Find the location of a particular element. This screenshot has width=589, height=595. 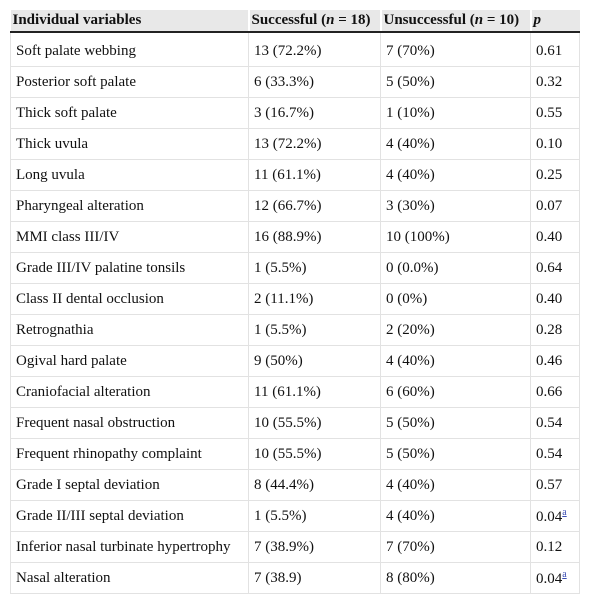

cell-variable: Frequent nasal obstruction is located at coordinates (129, 423).